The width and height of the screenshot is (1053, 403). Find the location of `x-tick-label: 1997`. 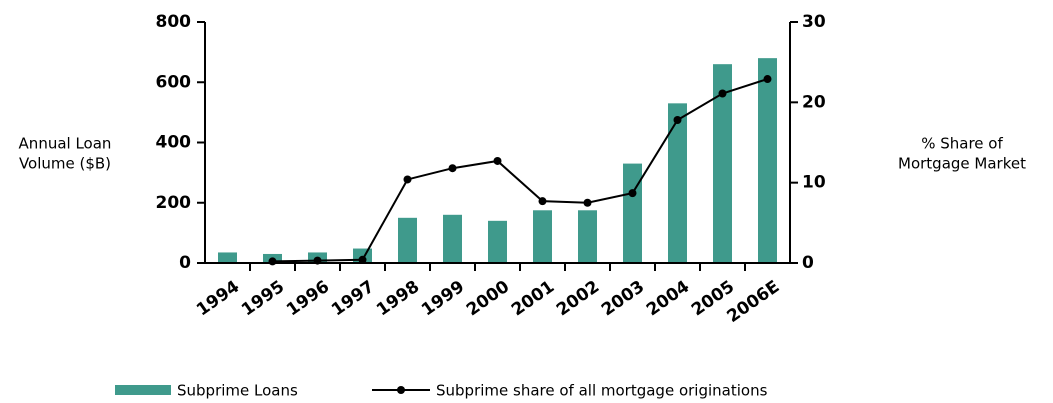

x-tick-label: 1997 is located at coordinates (353, 299).